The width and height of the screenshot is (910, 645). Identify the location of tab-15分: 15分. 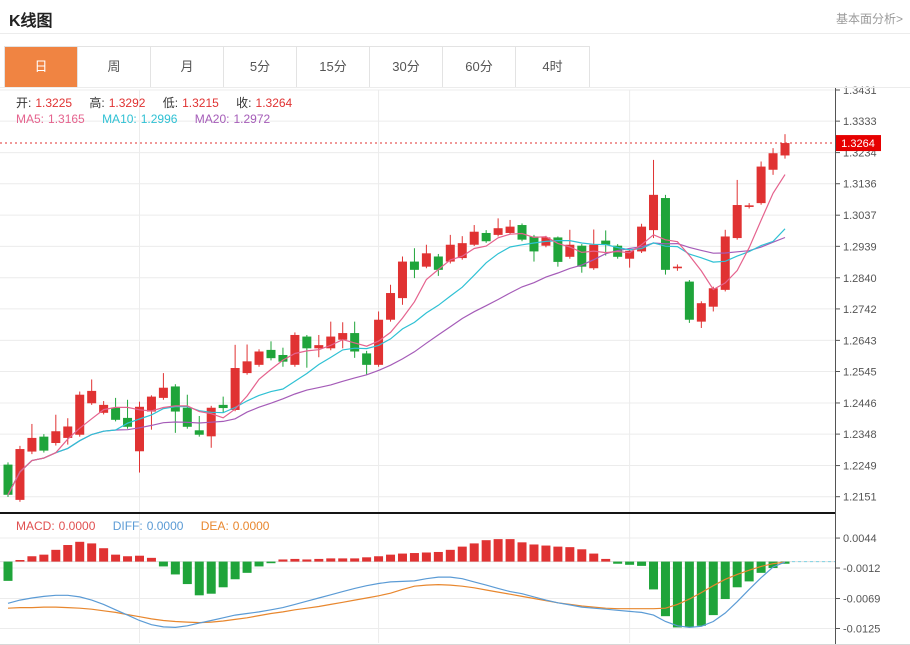
(333, 67).